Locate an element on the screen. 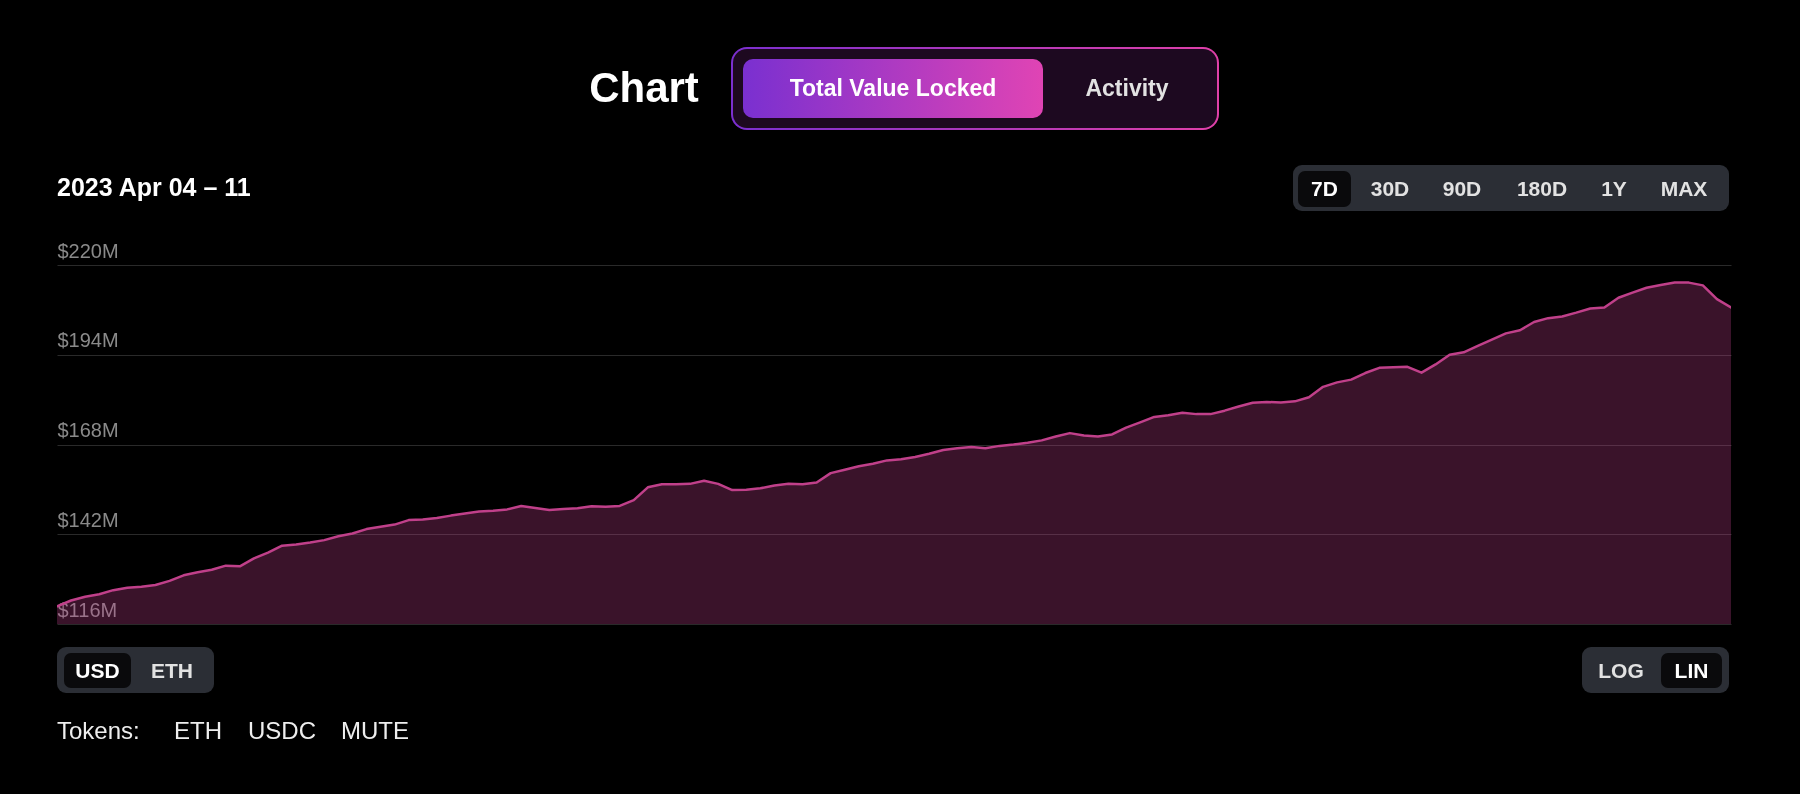 Image resolution: width=1800 pixels, height=794 pixels. y-tick-label: $168M is located at coordinates (88, 430).